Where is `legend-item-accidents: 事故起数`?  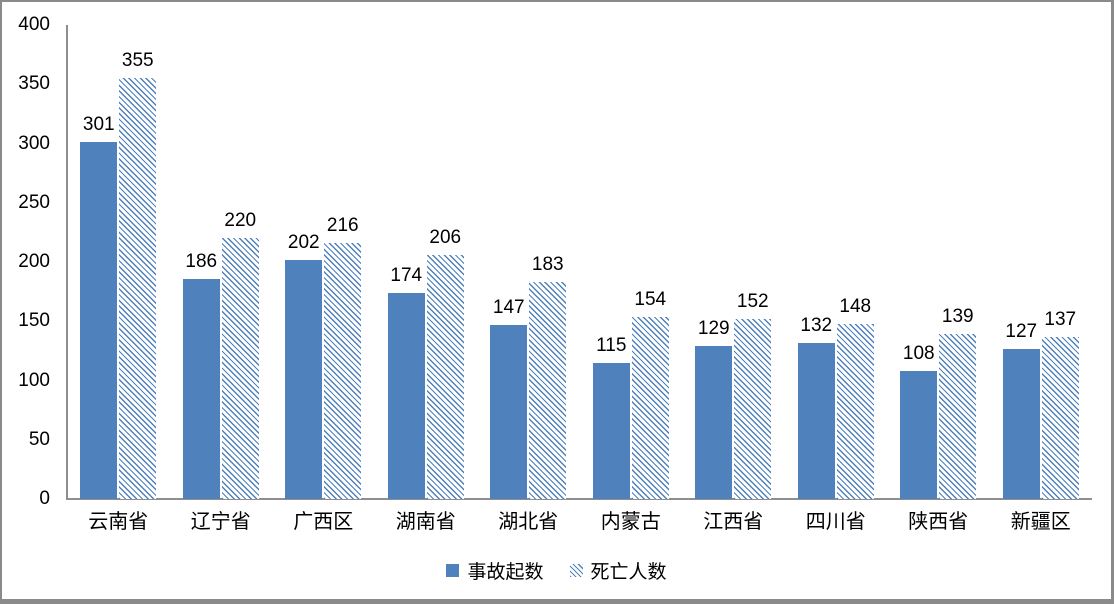 legend-item-accidents: 事故起数 is located at coordinates (495, 570).